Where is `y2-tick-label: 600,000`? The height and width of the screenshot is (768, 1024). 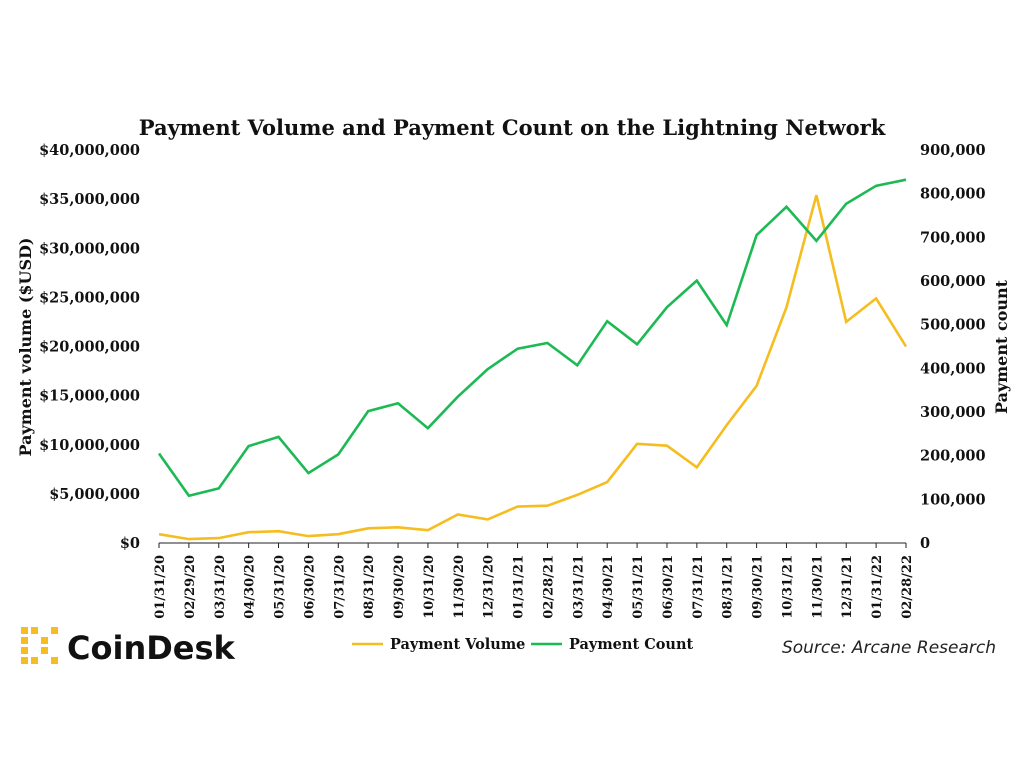
y2-tick-label: 600,000 is located at coordinates (953, 281).